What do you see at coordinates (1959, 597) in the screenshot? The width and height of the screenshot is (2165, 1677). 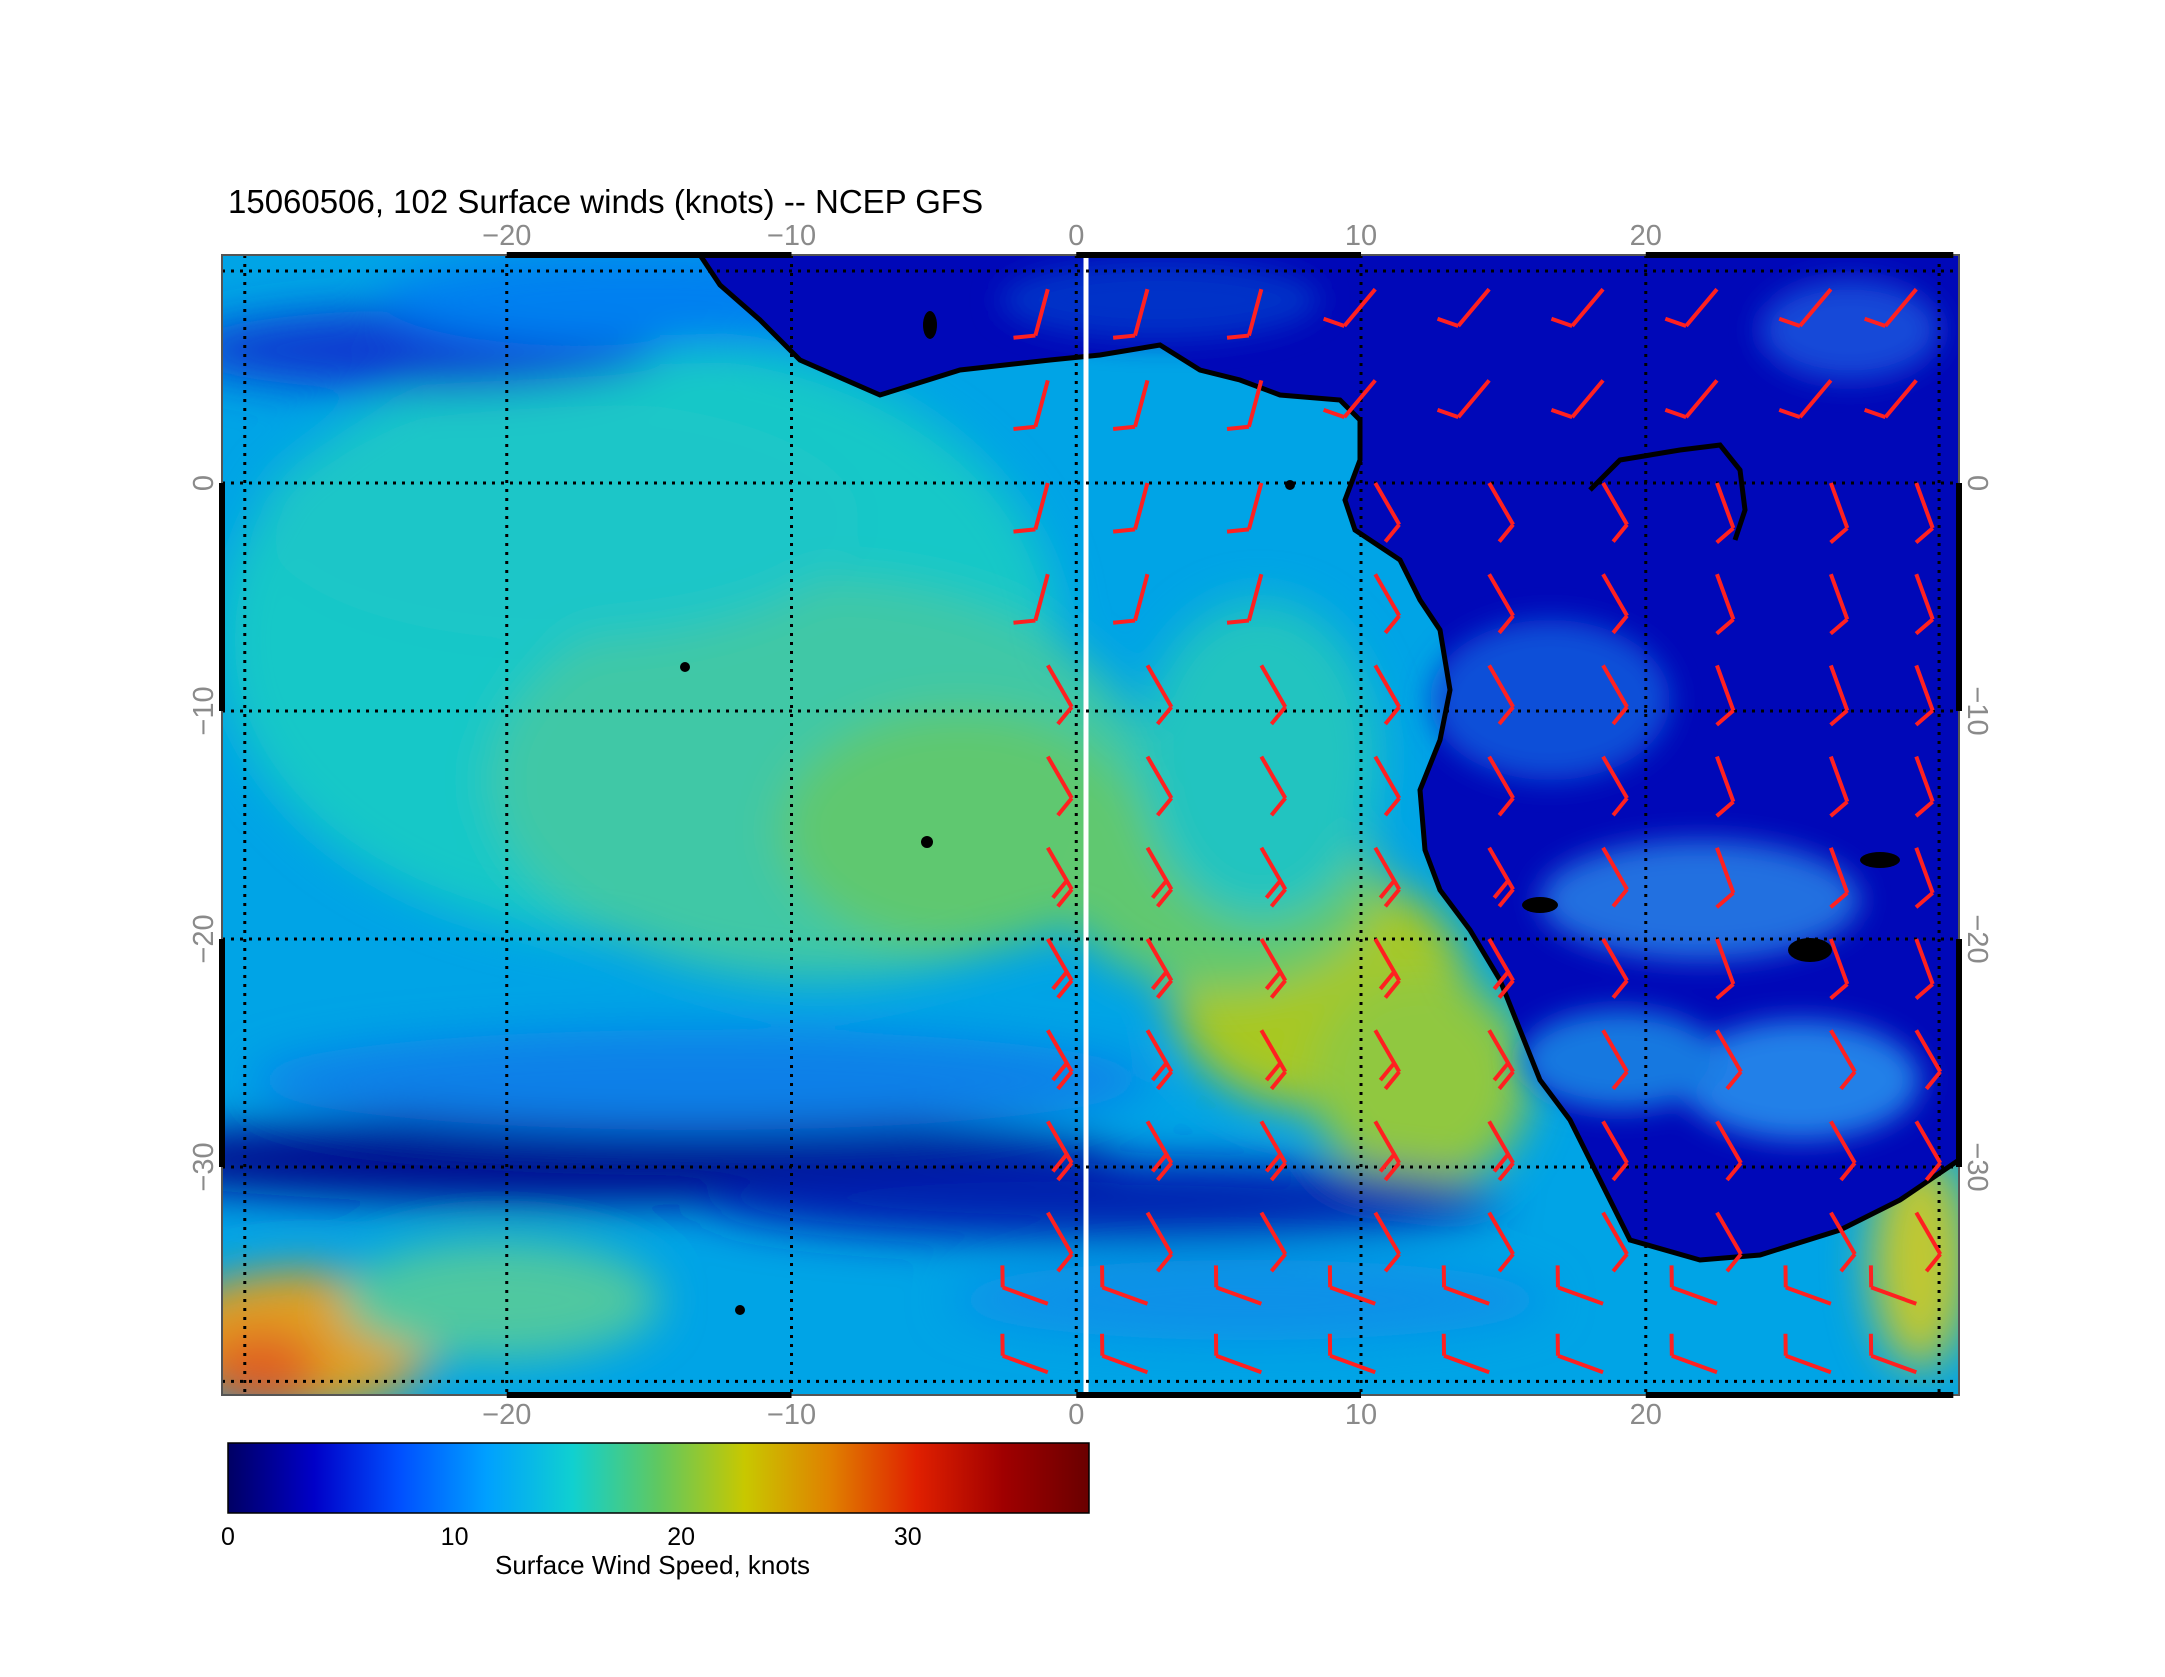 I see `edge-bar-right` at bounding box center [1959, 597].